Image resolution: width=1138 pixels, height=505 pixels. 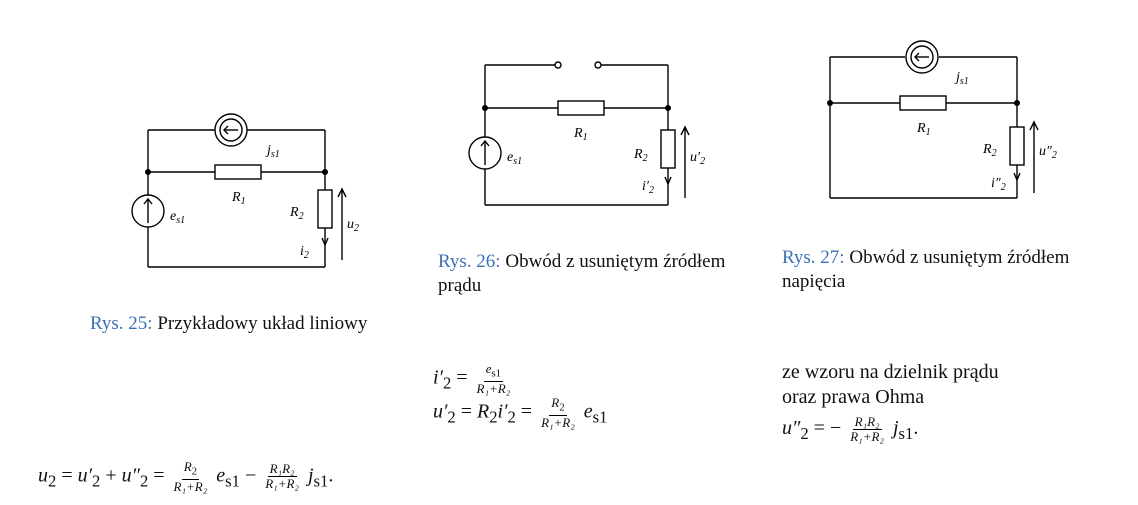 I want to click on caption-label: Rys. 27:, so click(x=813, y=257).